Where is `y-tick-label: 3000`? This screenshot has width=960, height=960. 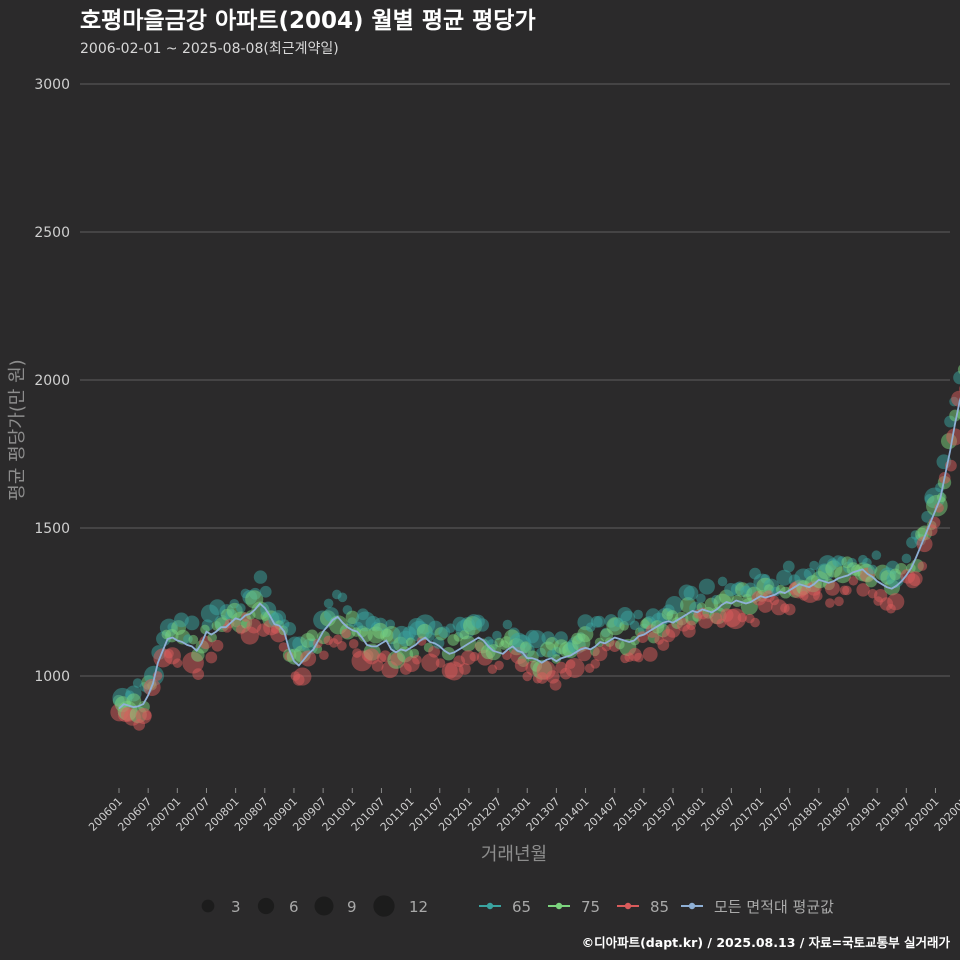
y-tick-label: 3000 is located at coordinates (52, 85).